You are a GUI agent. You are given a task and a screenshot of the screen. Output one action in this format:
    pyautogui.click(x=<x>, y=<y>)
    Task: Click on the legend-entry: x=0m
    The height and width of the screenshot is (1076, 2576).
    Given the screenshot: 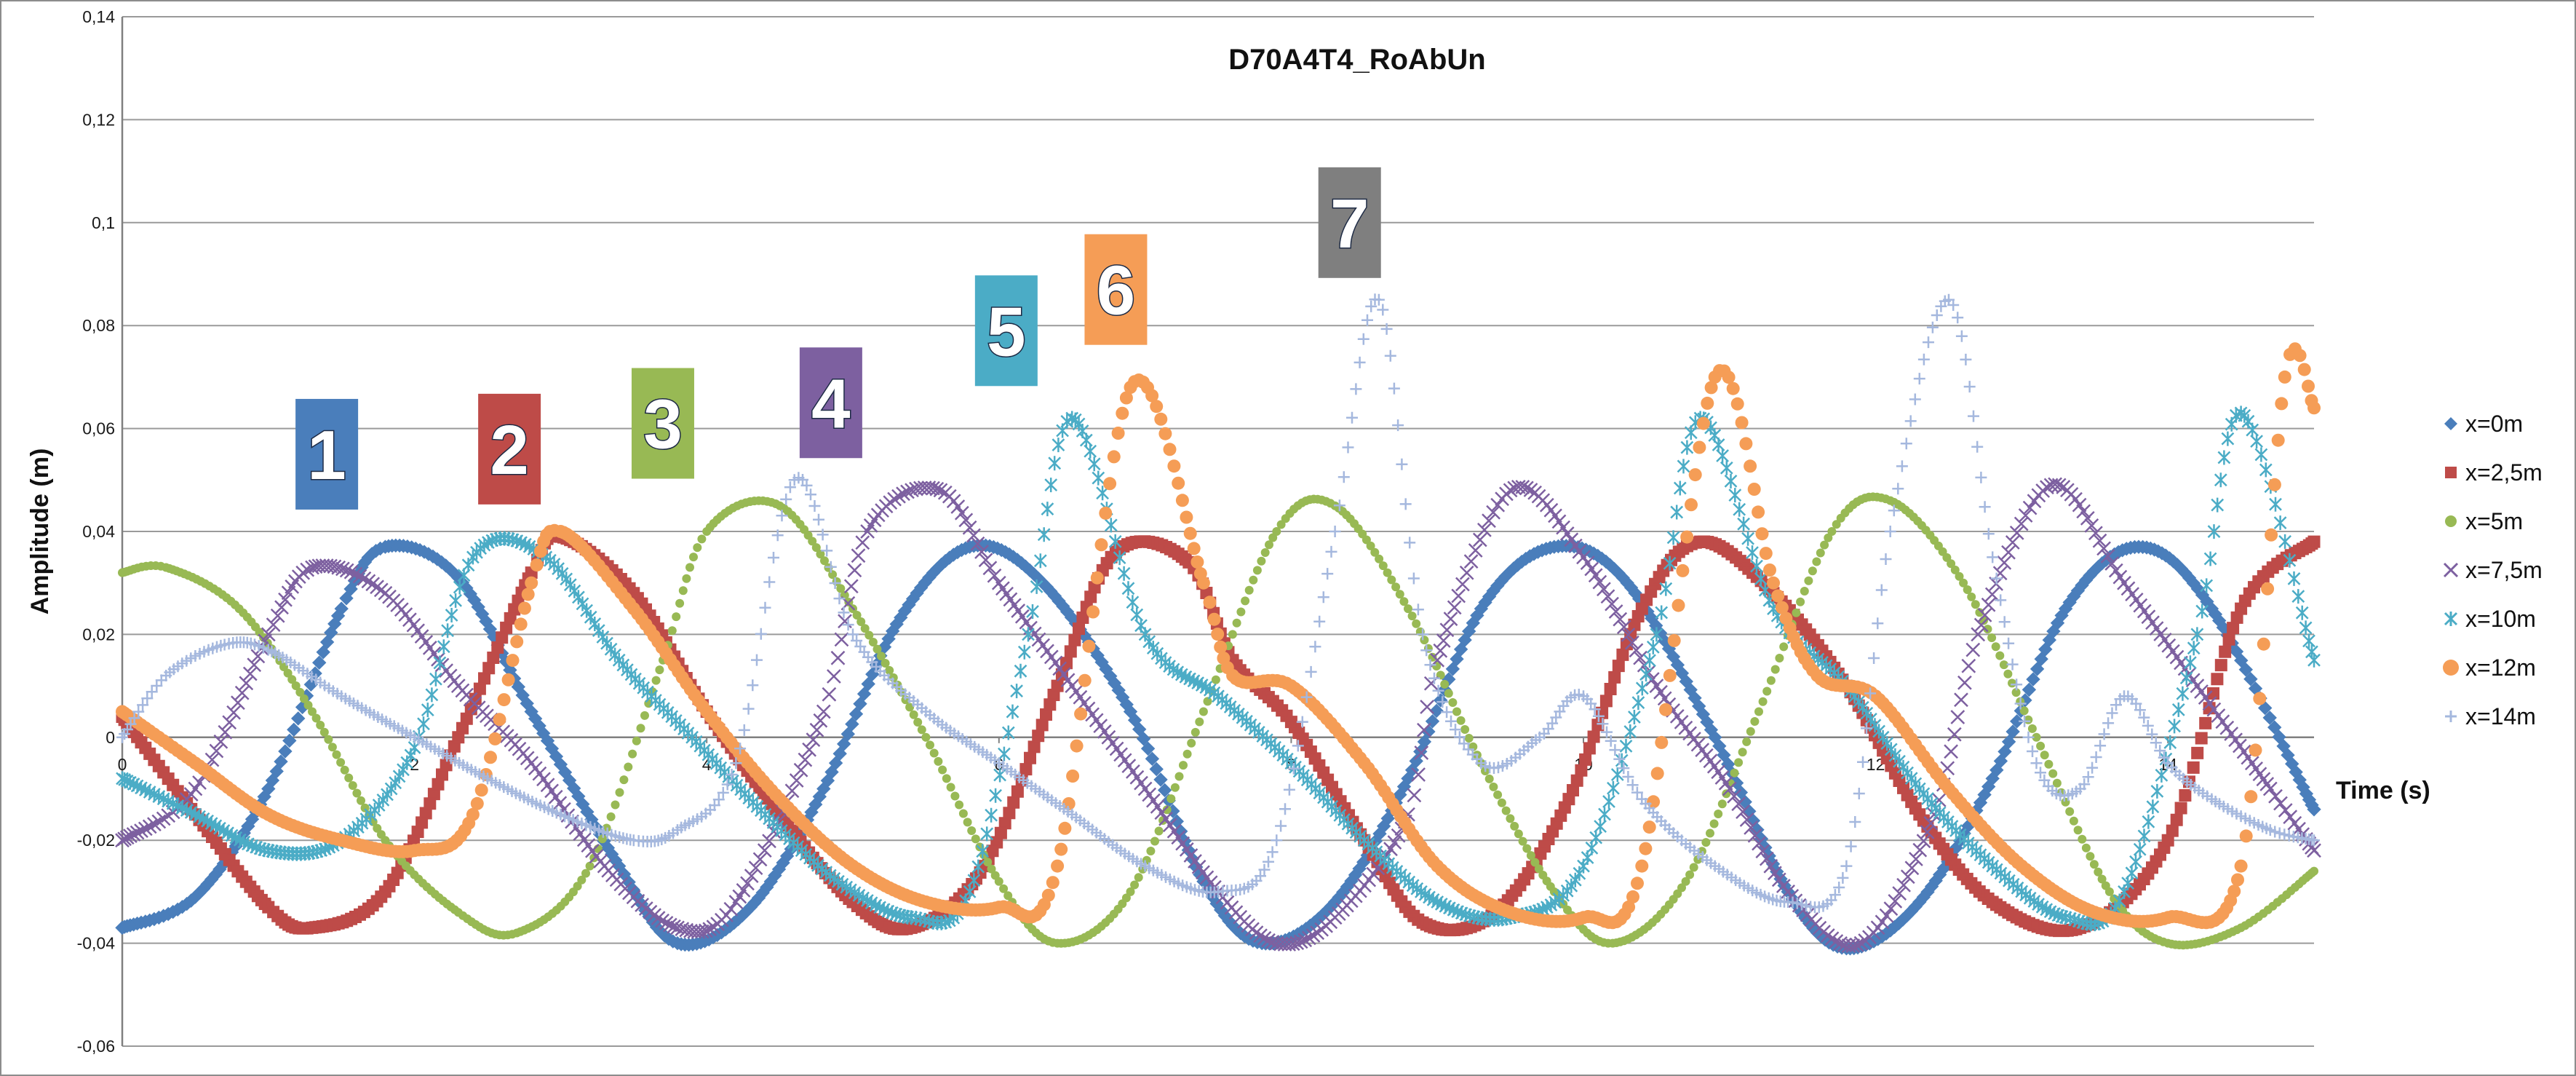 What is the action you would take?
    pyautogui.click(x=2483, y=424)
    